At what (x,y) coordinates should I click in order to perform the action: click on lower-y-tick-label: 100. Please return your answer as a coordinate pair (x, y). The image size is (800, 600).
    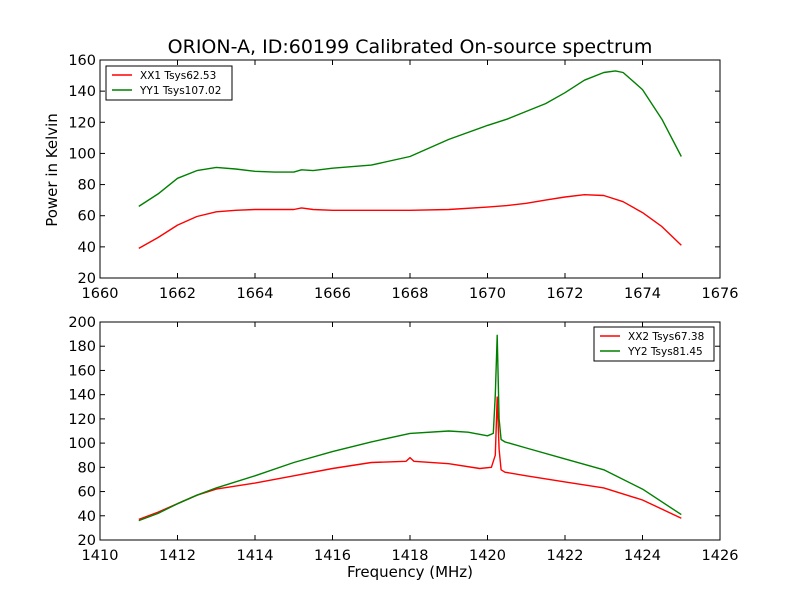
    Looking at the image, I should click on (82, 444).